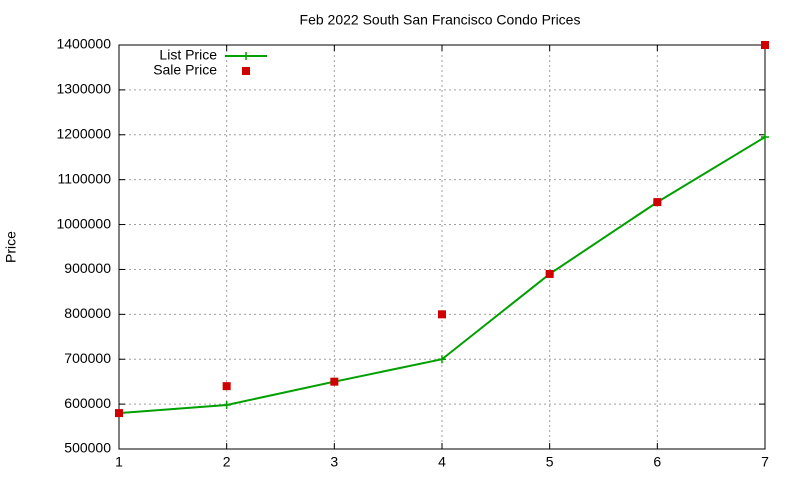 This screenshot has width=800, height=480. Describe the element at coordinates (83, 44) in the screenshot. I see `y-tick-label: 1400000` at that location.